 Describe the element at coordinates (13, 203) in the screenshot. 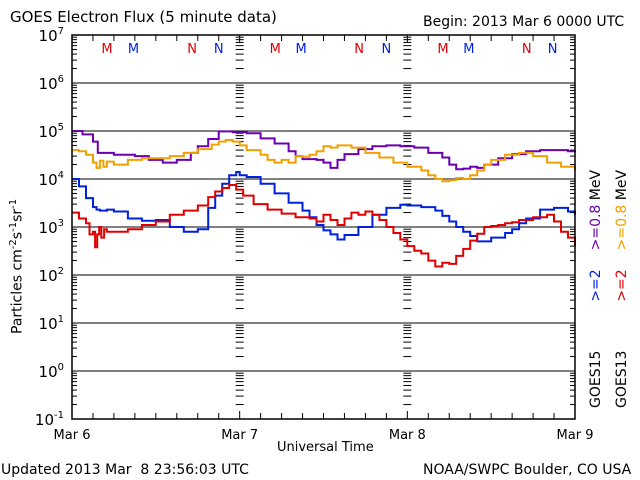

I see `y-label-exp3: -1` at that location.